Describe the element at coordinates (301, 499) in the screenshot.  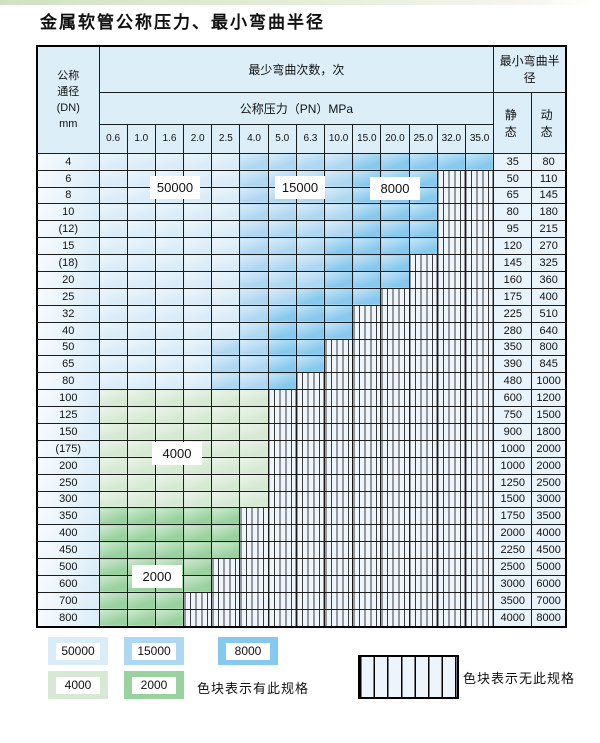
I see `table-row: 300 1500 3000` at that location.